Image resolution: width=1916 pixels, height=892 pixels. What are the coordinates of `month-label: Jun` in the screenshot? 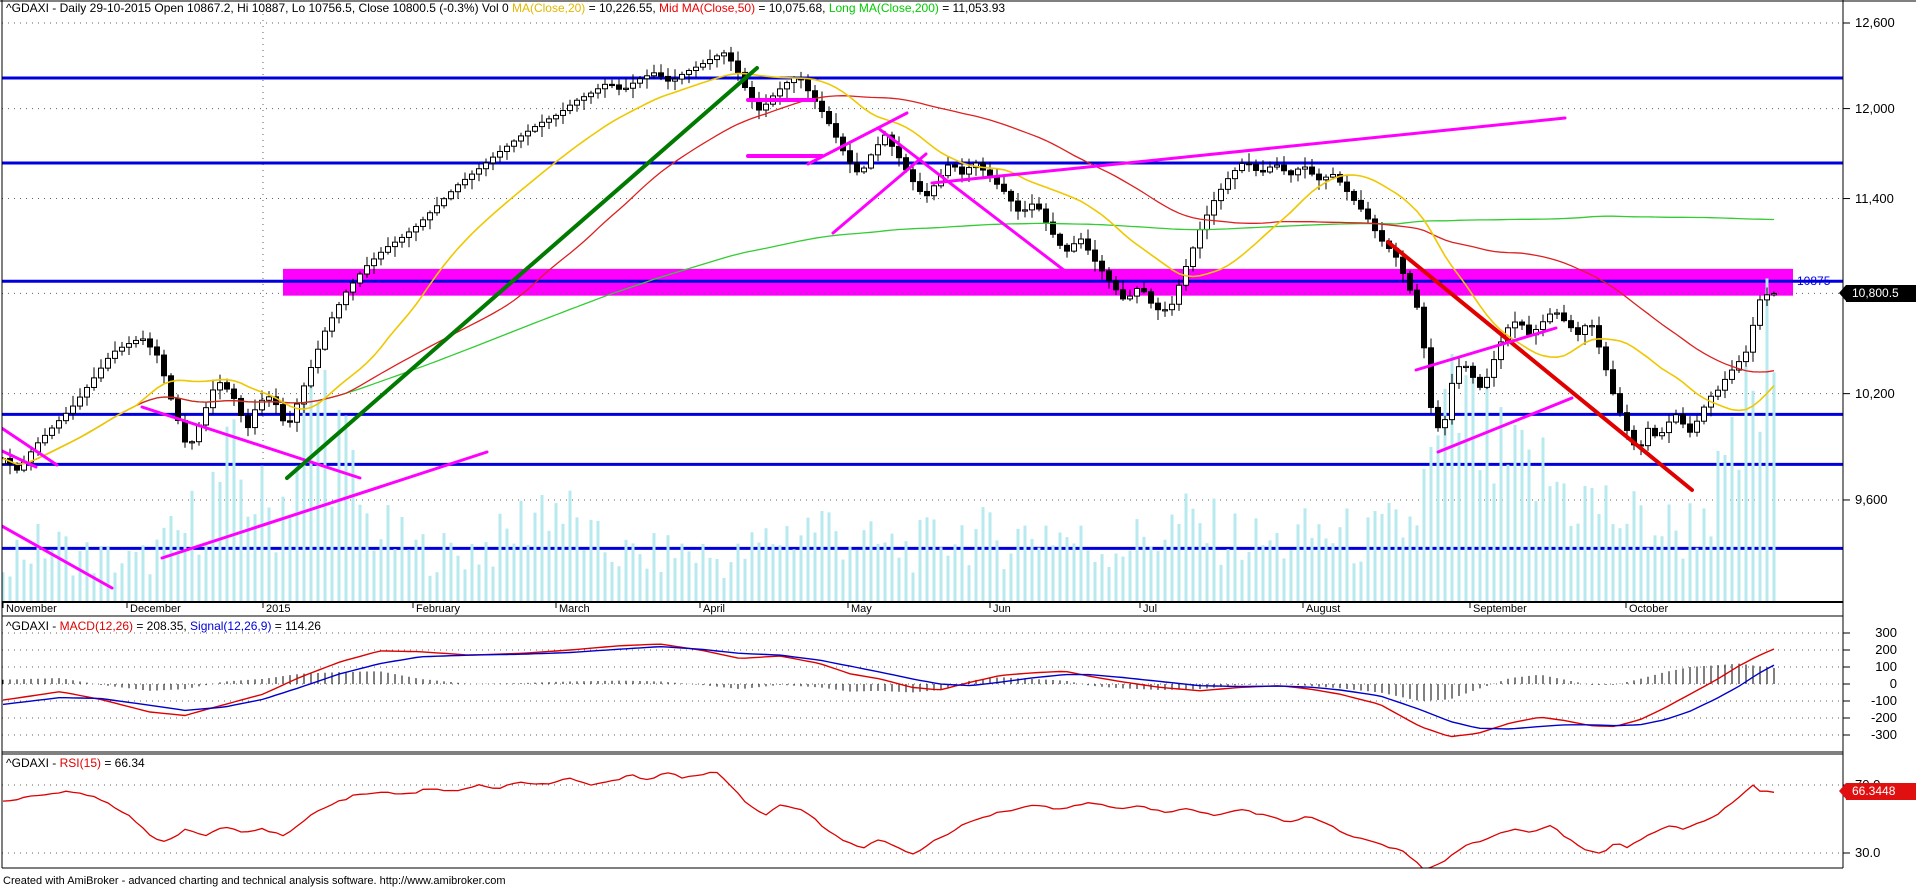 It's located at (1002, 609).